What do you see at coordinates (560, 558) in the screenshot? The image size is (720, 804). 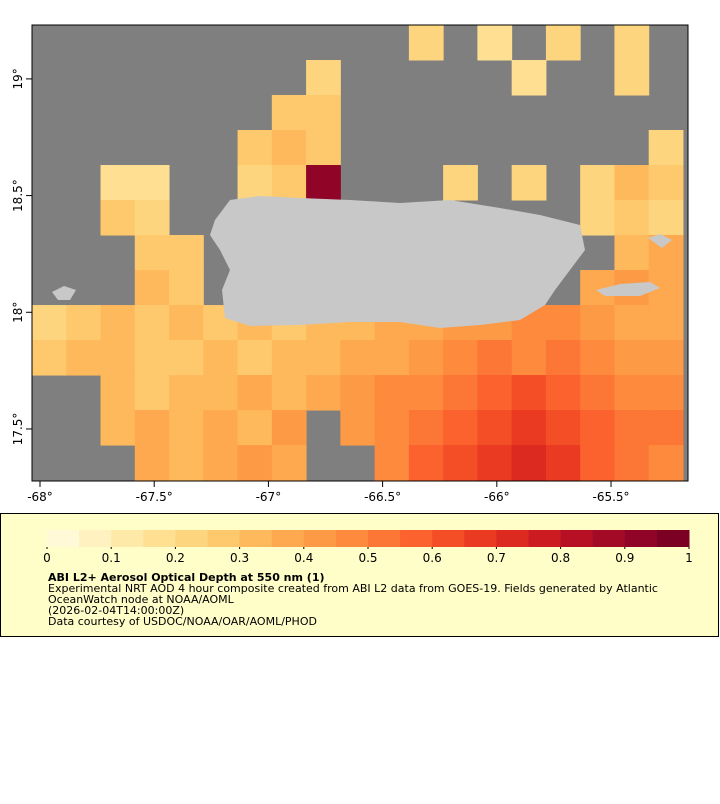 I see `colorbar-tick-label: 0.8` at bounding box center [560, 558].